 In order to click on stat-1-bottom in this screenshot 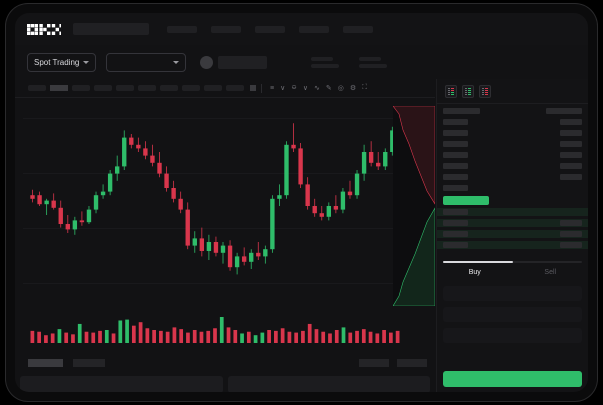, I will do `click(325, 65)`.